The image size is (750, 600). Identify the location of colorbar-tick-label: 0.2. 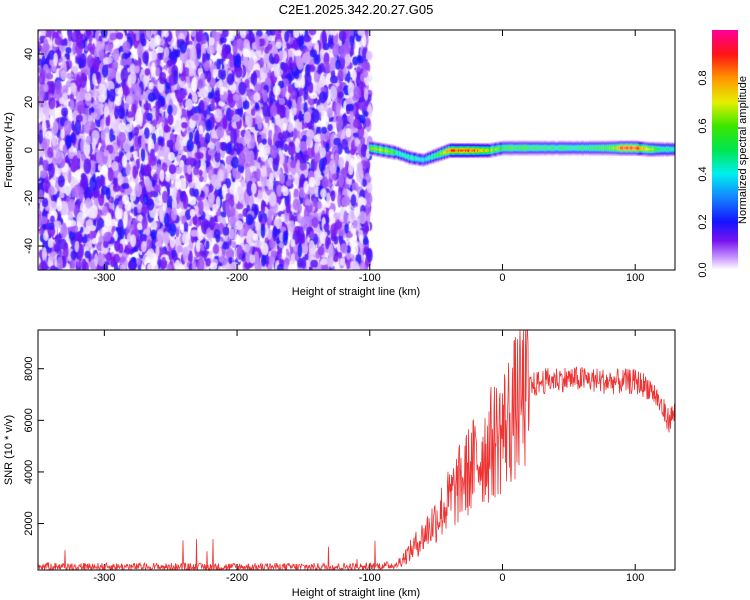
(703, 221).